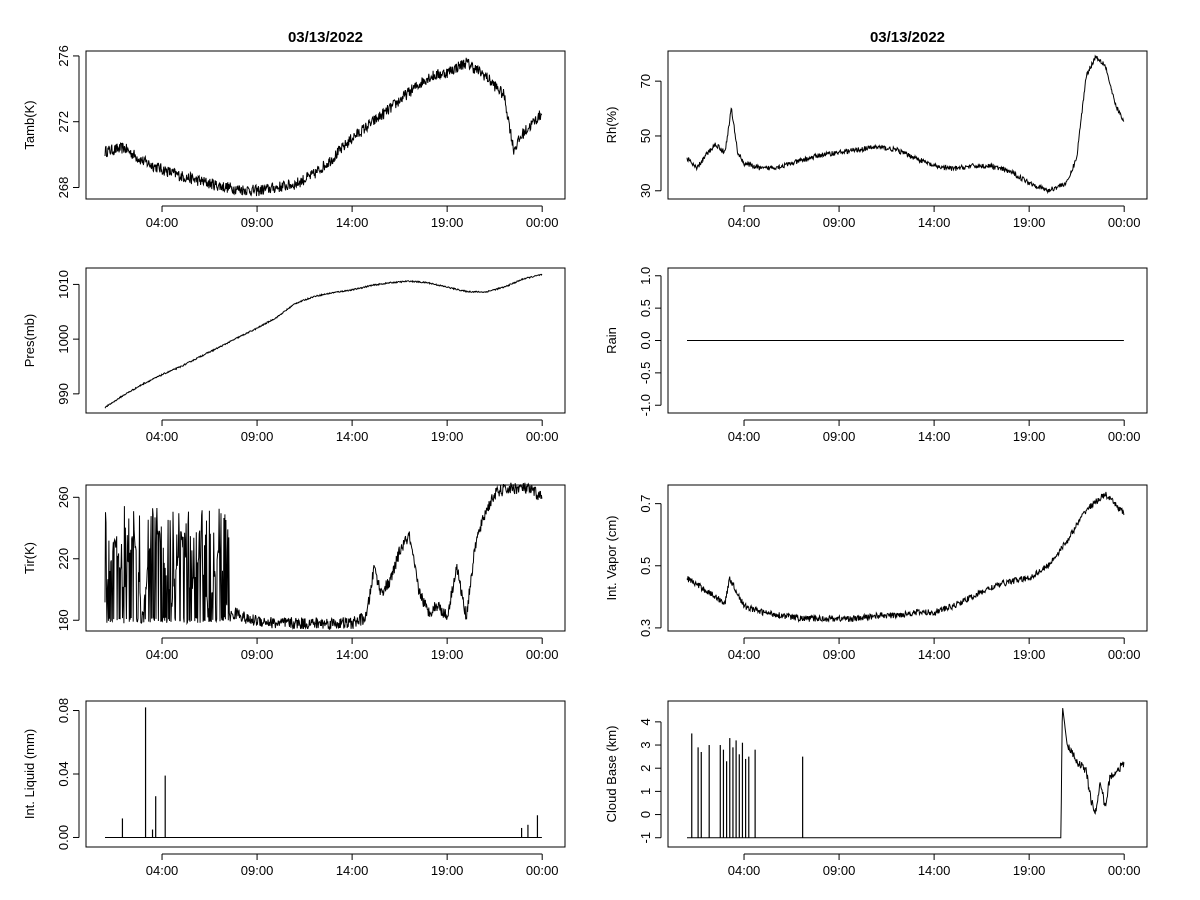  I want to click on y-axis-label: Rh(%), so click(611, 125).